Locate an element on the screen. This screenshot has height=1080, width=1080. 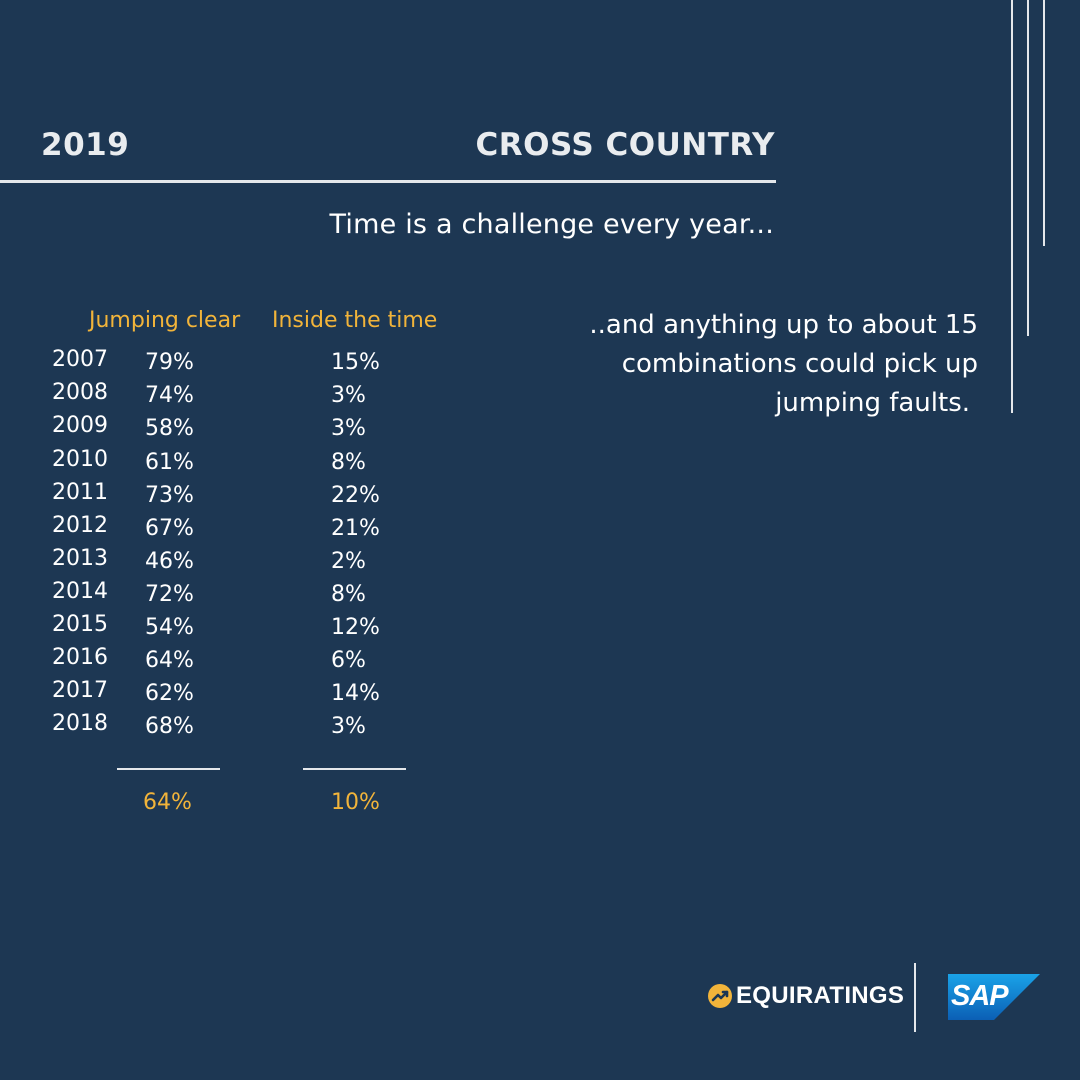
row-year: 2008 is located at coordinates (80, 392).